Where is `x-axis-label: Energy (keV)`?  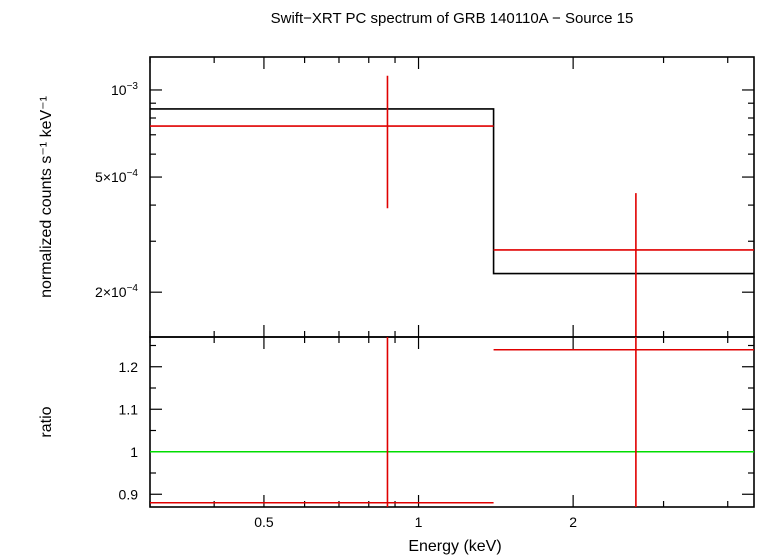
x-axis-label: Energy (keV) is located at coordinates (454, 546).